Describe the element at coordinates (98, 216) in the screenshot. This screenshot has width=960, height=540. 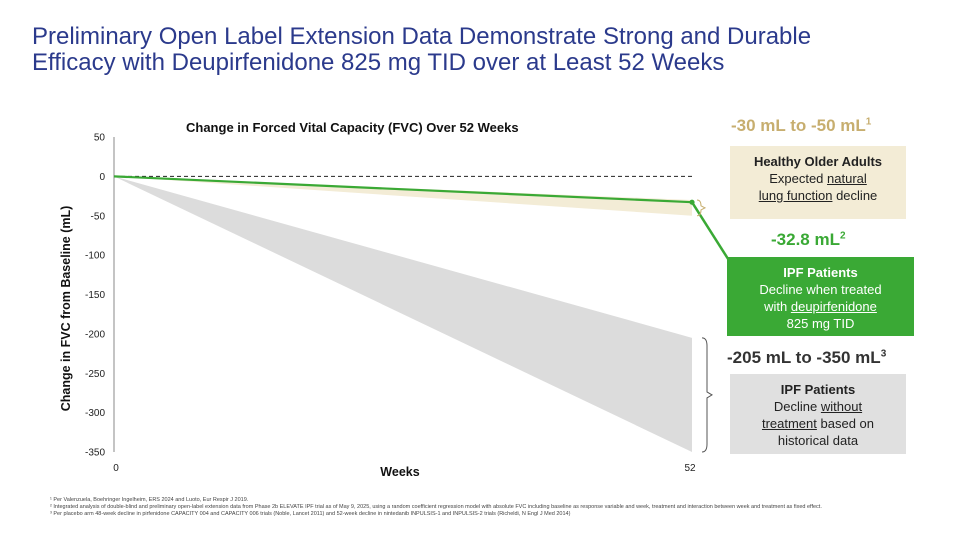
I see `y-tick-label: -50` at that location.